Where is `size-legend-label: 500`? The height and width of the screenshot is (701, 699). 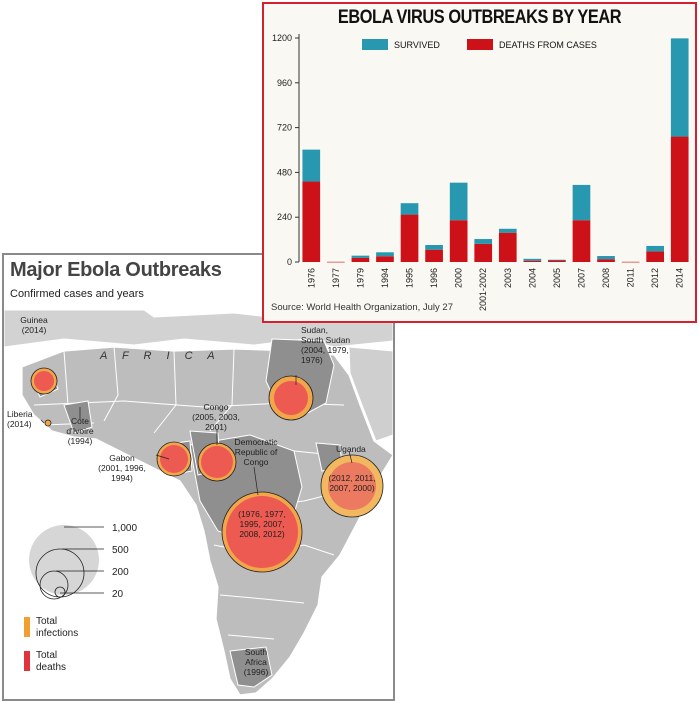 size-legend-label: 500 is located at coordinates (120, 550).